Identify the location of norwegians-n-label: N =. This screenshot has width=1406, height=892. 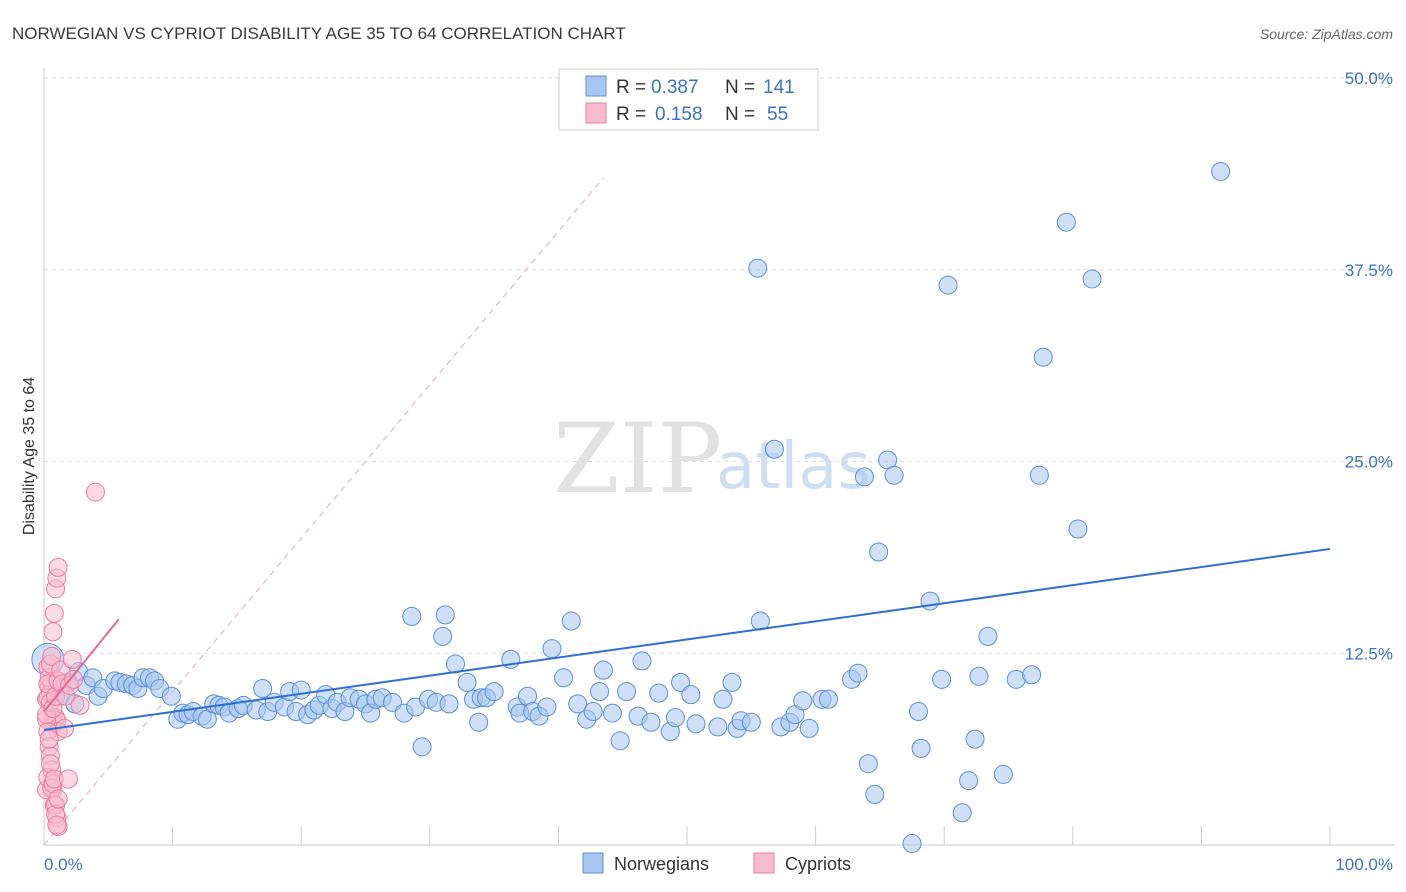
(740, 87).